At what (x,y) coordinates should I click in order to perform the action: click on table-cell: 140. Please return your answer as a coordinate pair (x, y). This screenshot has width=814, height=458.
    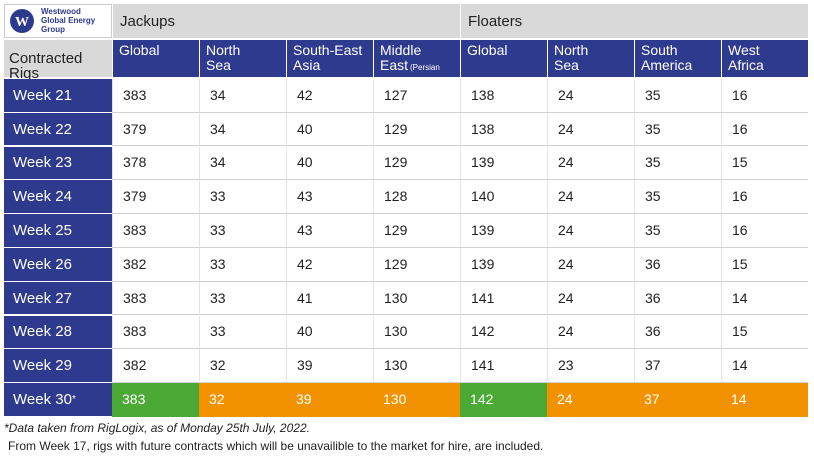
    Looking at the image, I should click on (503, 197).